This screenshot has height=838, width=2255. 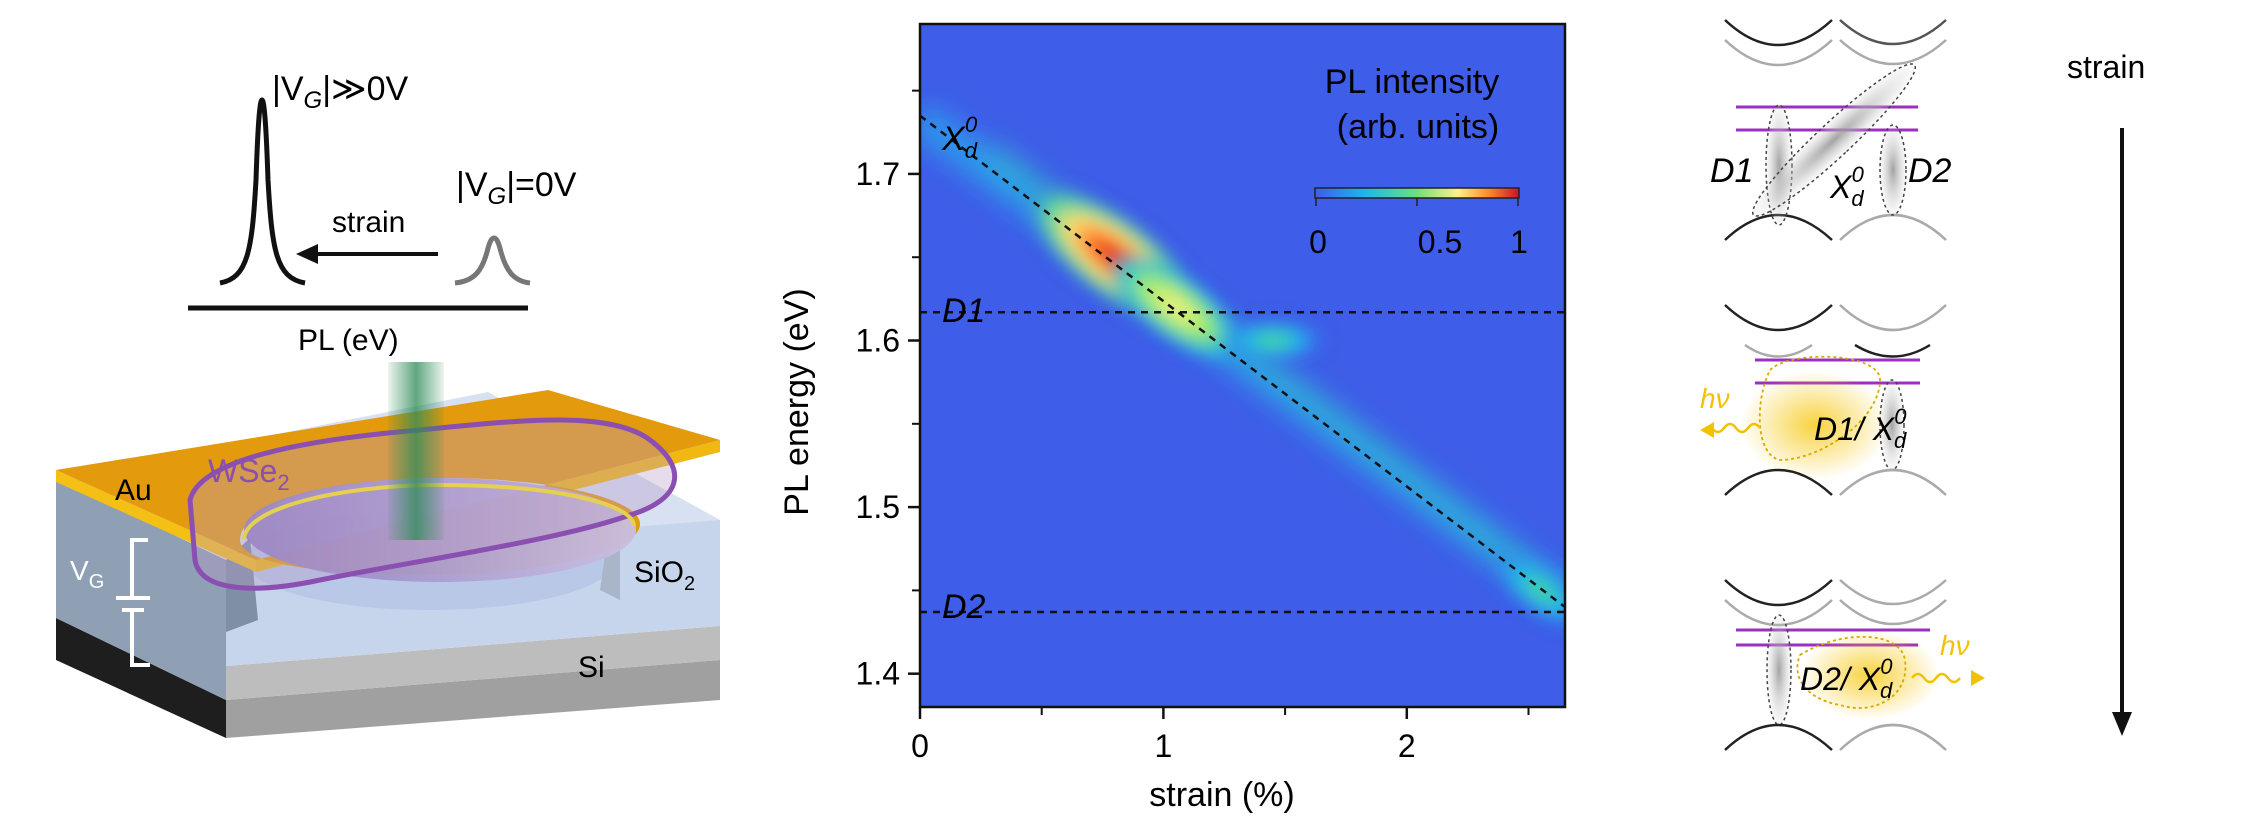 I want to click on top-xd0-label: Xd0, so click(x=1847, y=186).